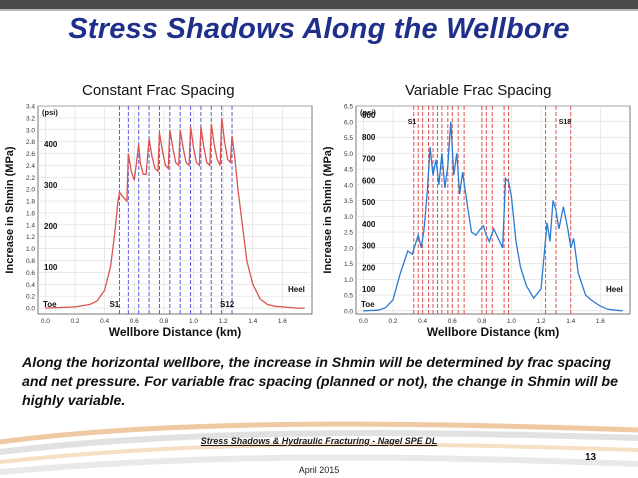  I want to click on slide-title: Stress Shadows Along the Wellbore, so click(319, 29).